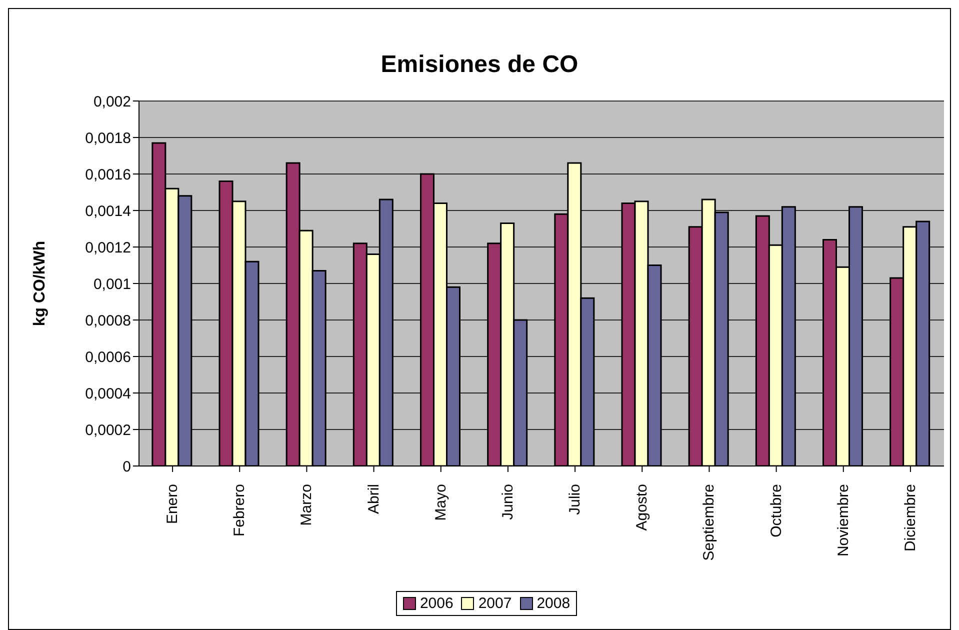  What do you see at coordinates (108, 321) in the screenshot?
I see `y-tick-label: 0,0008` at bounding box center [108, 321].